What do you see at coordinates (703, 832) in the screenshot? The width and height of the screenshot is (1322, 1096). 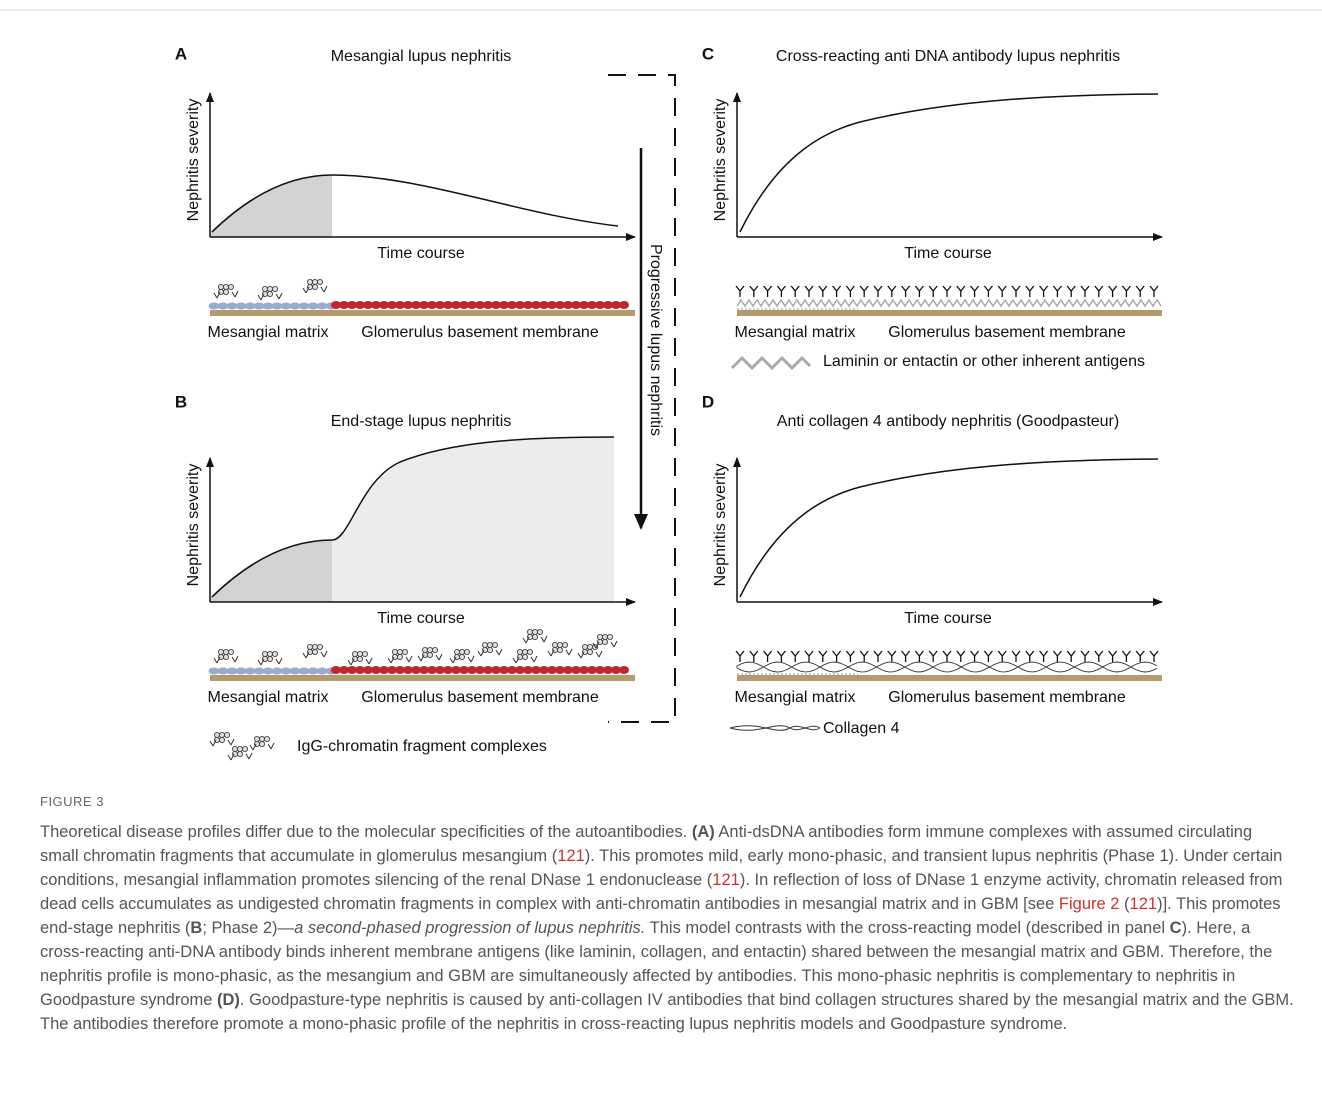 I see `caption-run: (A)` at bounding box center [703, 832].